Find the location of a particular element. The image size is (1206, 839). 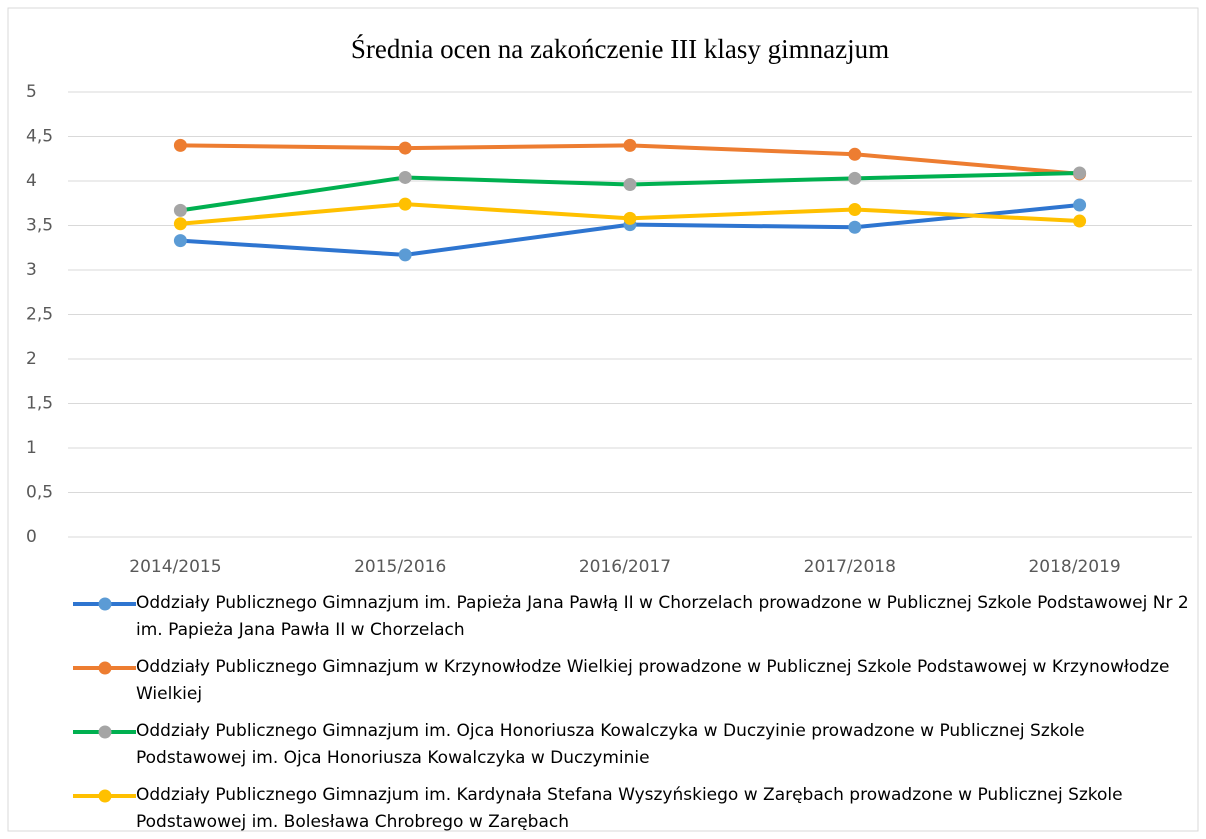

y-tick-label: 3 is located at coordinates (31, 270).